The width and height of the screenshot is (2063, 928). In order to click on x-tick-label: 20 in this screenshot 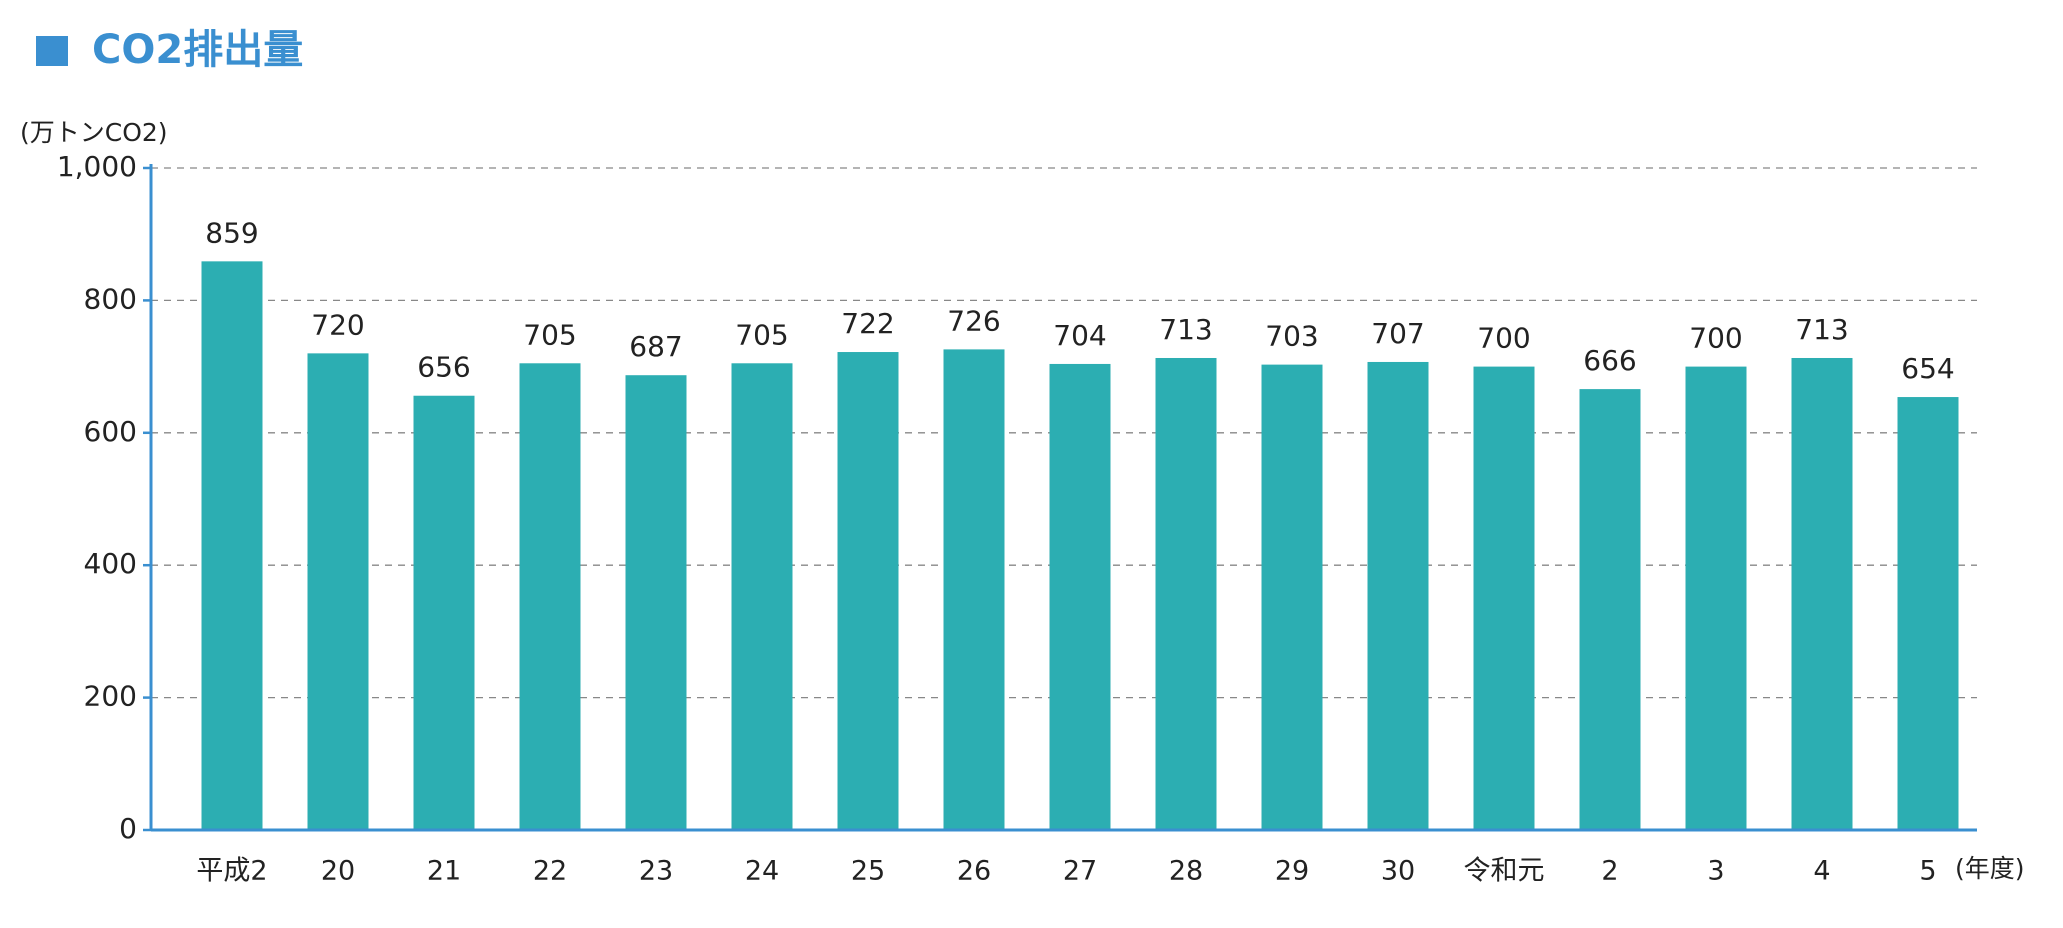, I will do `click(338, 871)`.